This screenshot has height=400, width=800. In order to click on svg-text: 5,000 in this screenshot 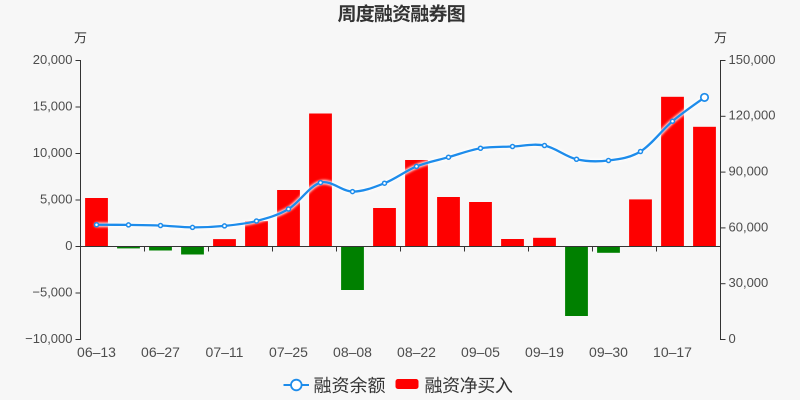, I will do `click(56, 198)`.